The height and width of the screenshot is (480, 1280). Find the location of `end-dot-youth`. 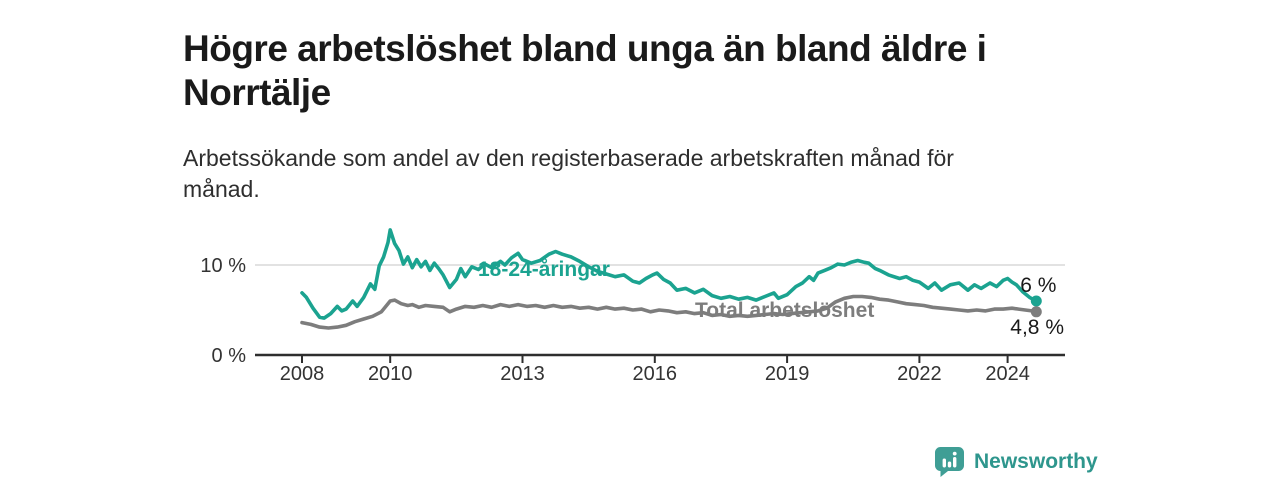

end-dot-youth is located at coordinates (1036, 301).